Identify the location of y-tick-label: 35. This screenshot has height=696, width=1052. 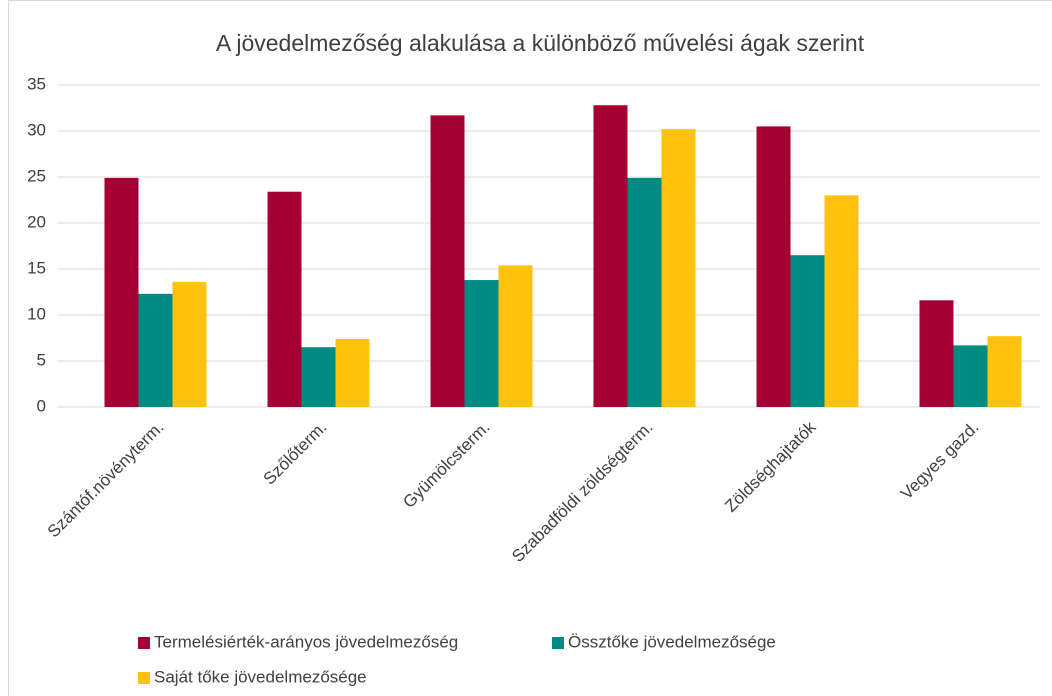
(36, 83).